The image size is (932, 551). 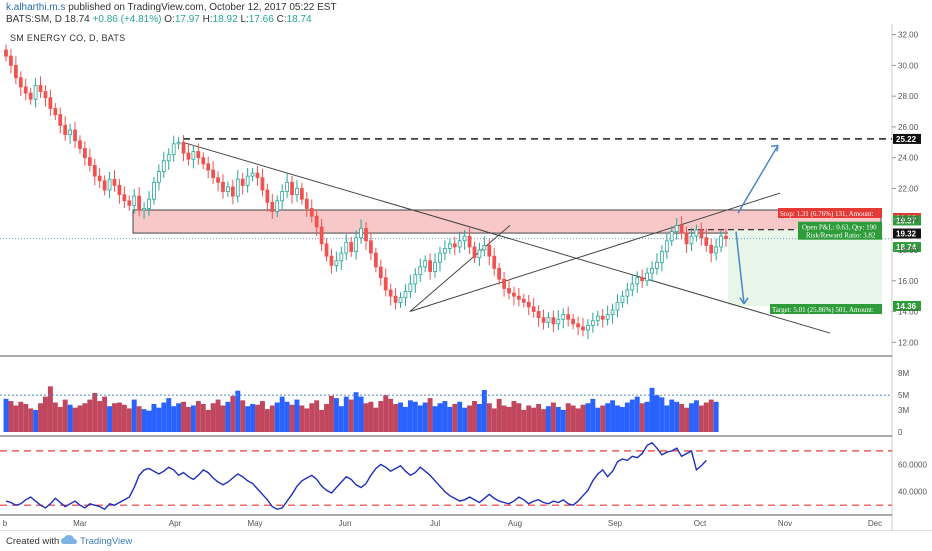 I want to click on price-tick-label: 20.00, so click(x=908, y=219).